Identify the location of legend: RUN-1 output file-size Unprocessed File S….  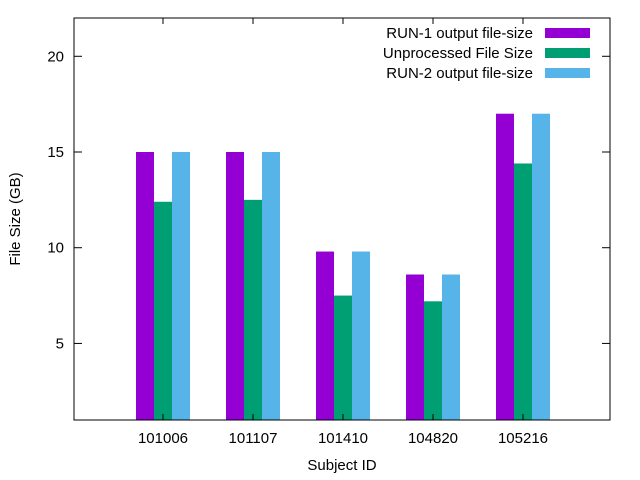
(486, 53).